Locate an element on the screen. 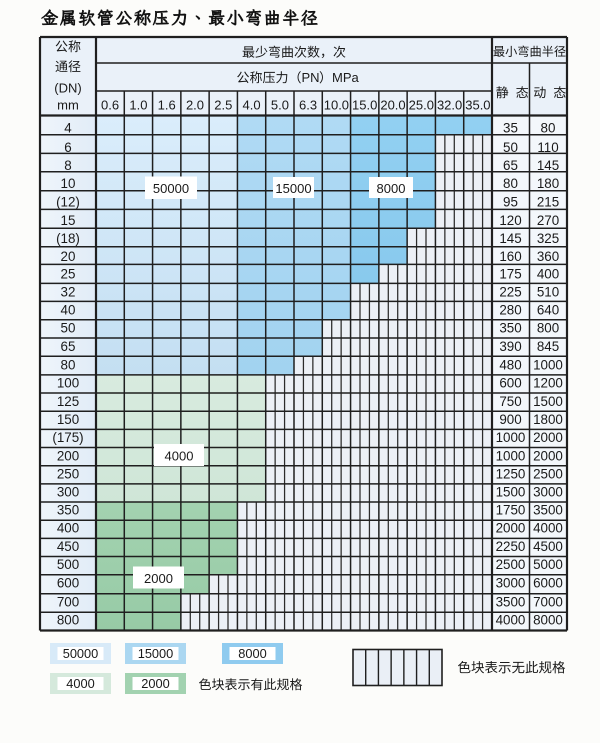 The height and width of the screenshot is (743, 600). svg-text: 32 is located at coordinates (68, 291).